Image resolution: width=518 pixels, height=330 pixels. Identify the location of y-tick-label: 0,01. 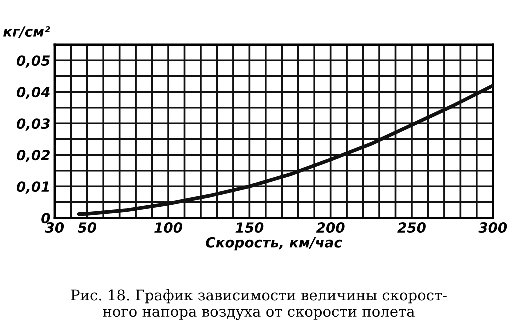
(33, 188).